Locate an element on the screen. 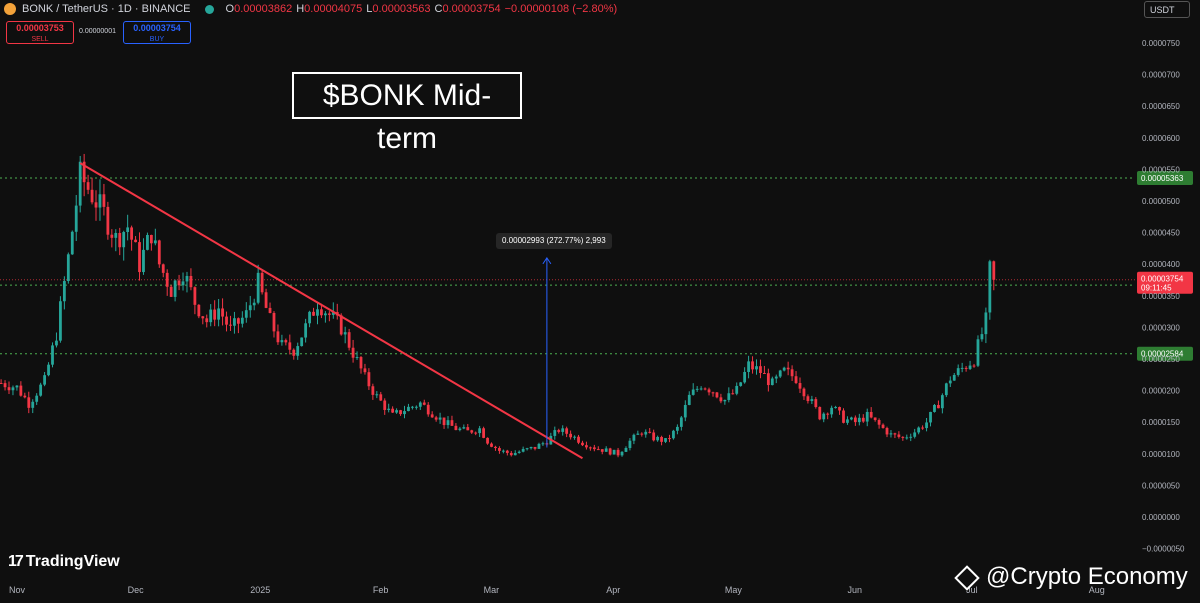 Image resolution: width=1200 pixels, height=603 pixels. y-tick-label: 0.0000750 is located at coordinates (1161, 43).